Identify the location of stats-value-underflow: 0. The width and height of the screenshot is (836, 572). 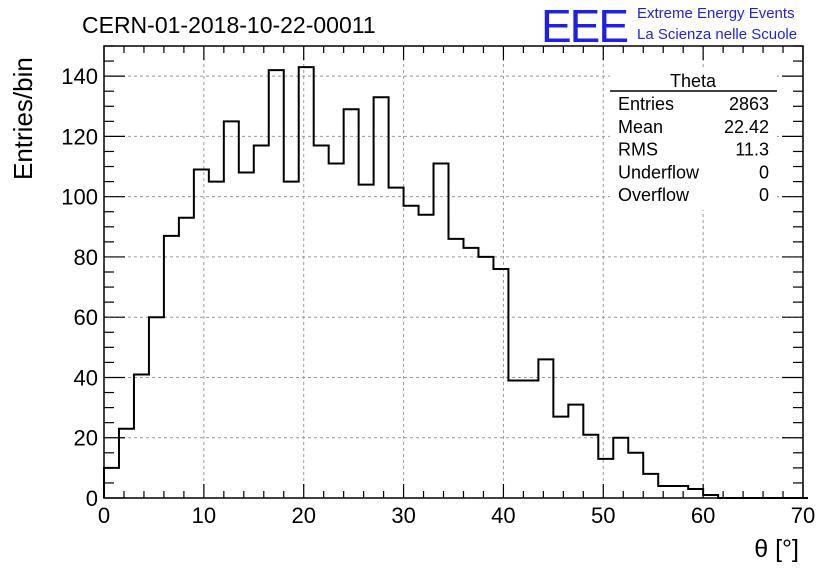
(764, 172).